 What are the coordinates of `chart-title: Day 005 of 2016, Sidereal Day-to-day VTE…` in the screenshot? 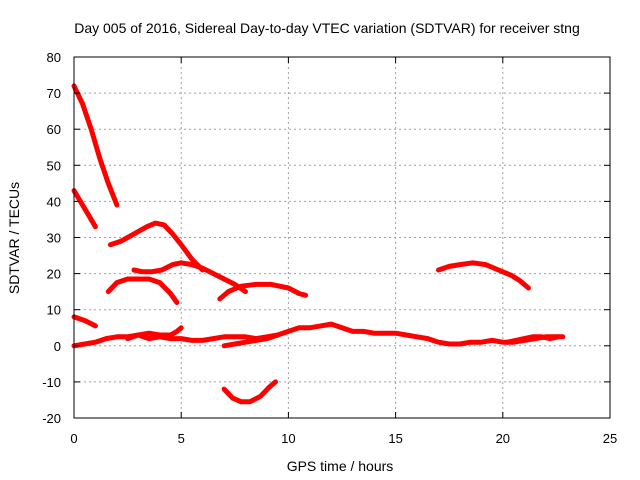 It's located at (327, 28).